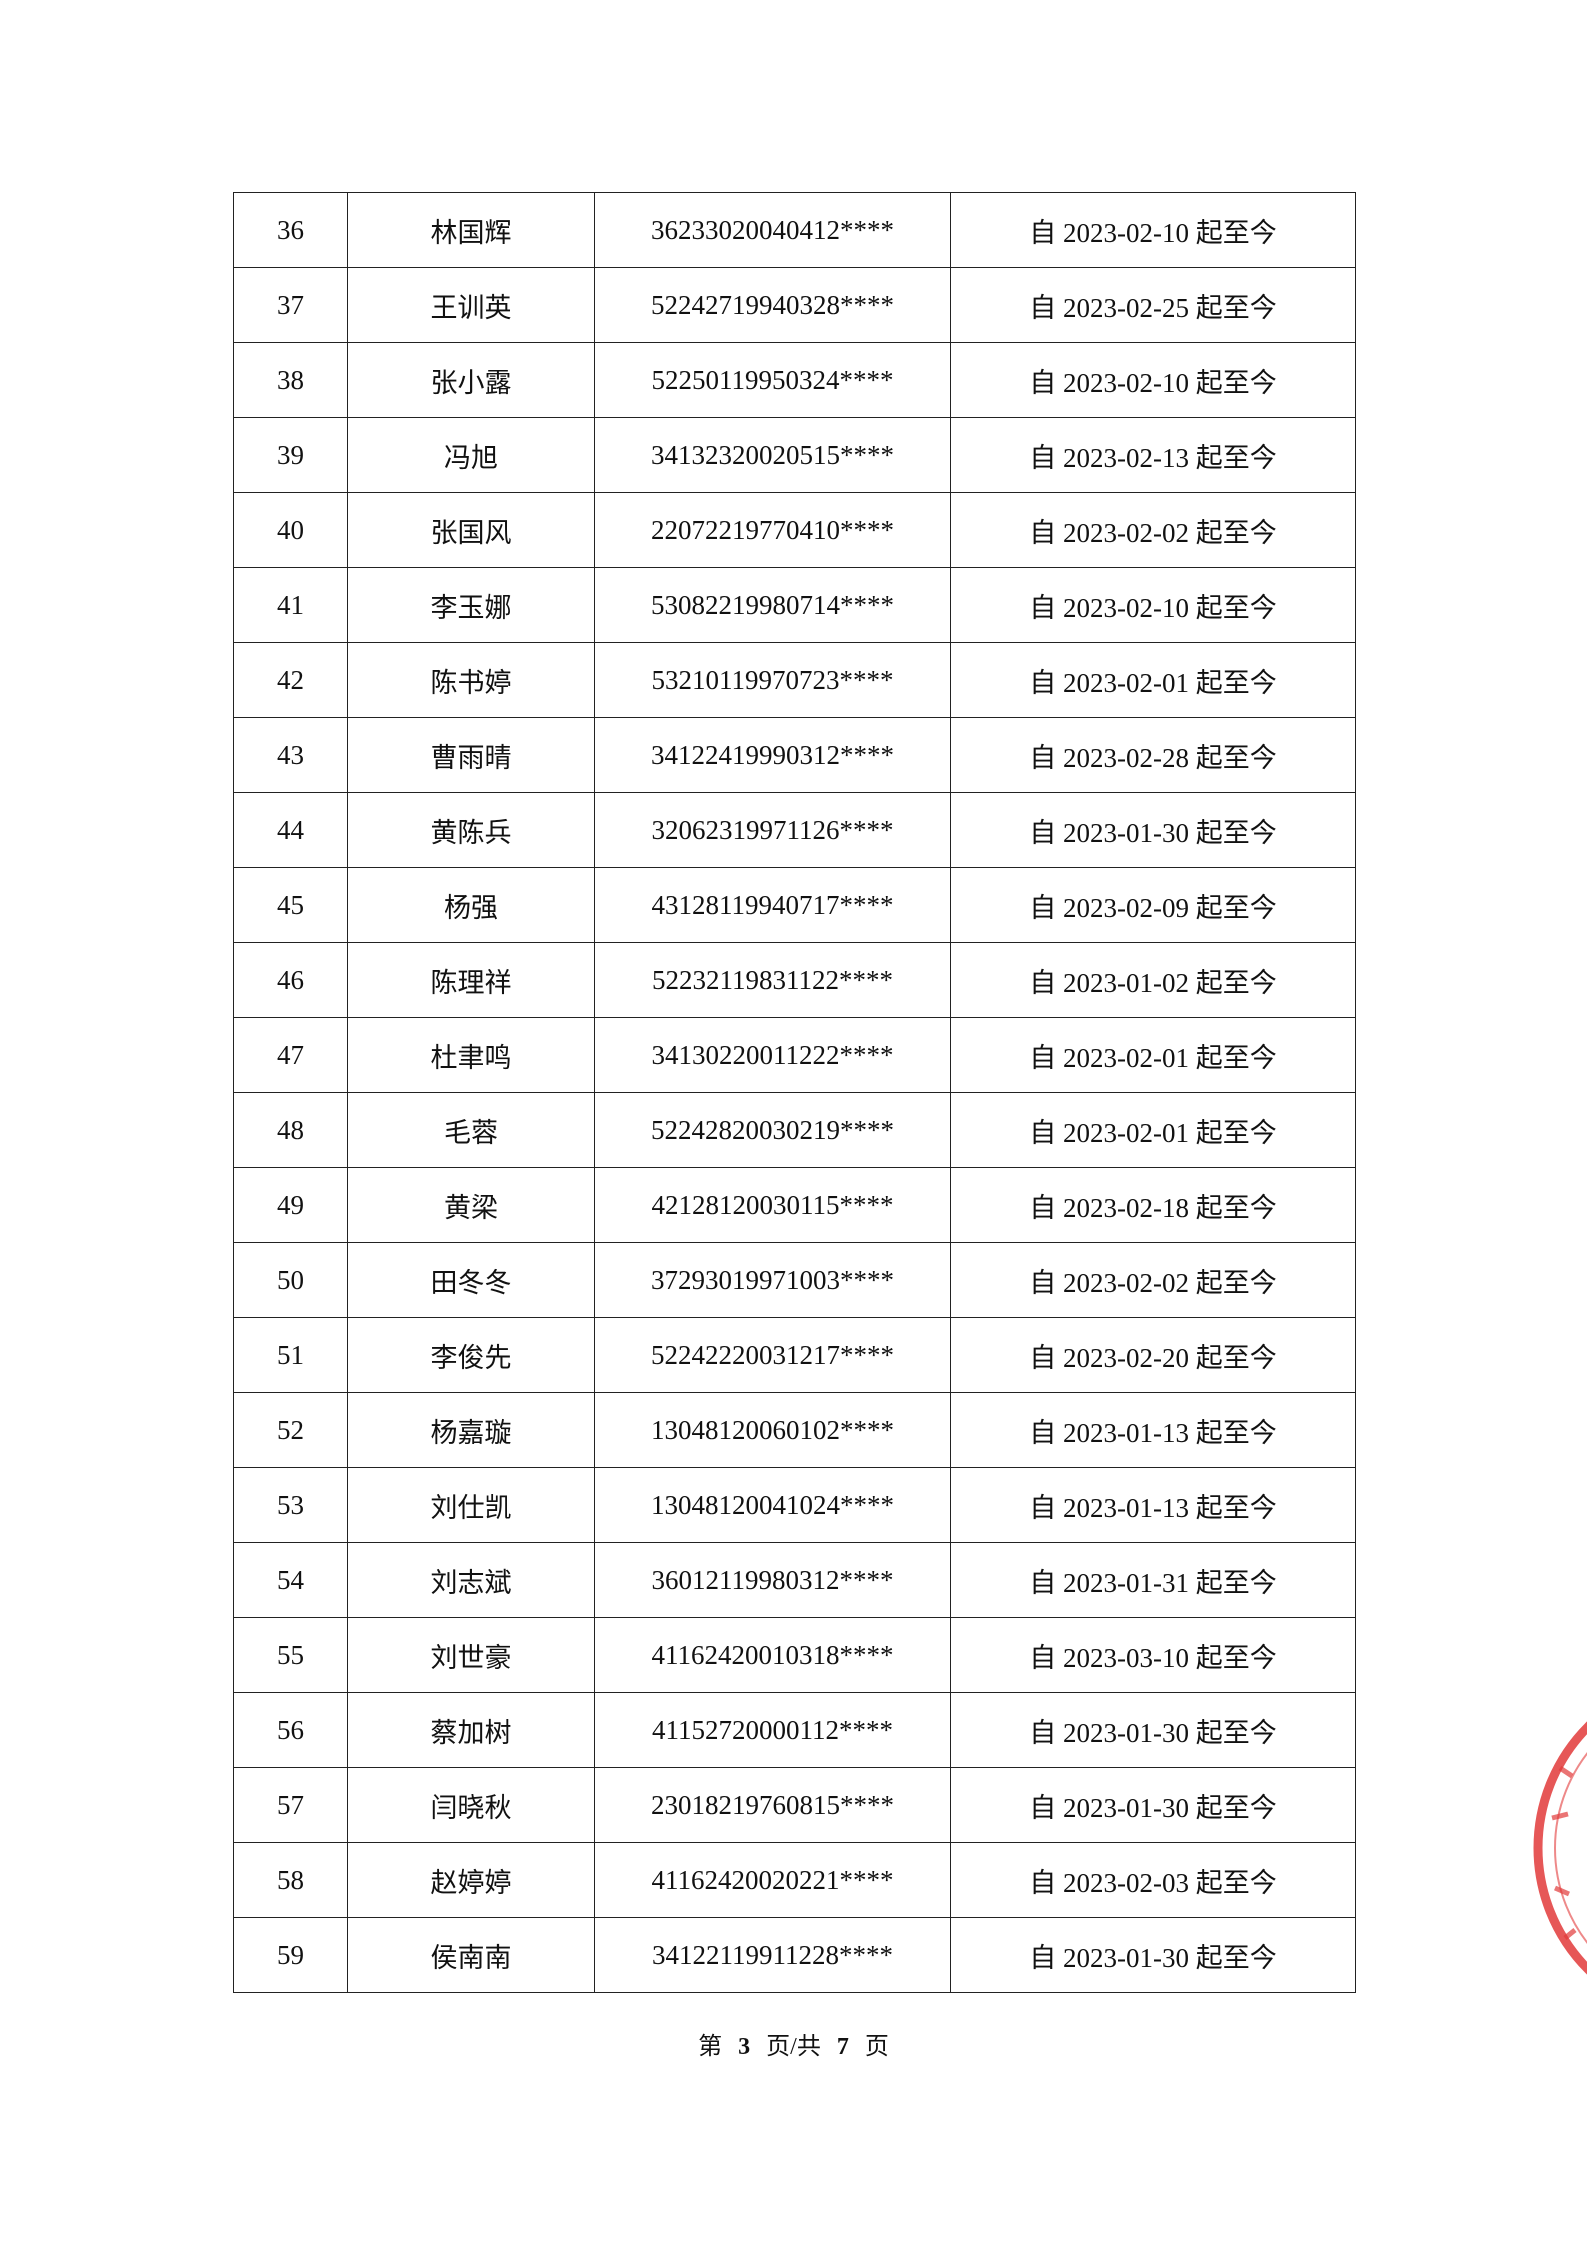 The width and height of the screenshot is (1587, 2245). What do you see at coordinates (290, 755) in the screenshot?
I see `row-number: 43` at bounding box center [290, 755].